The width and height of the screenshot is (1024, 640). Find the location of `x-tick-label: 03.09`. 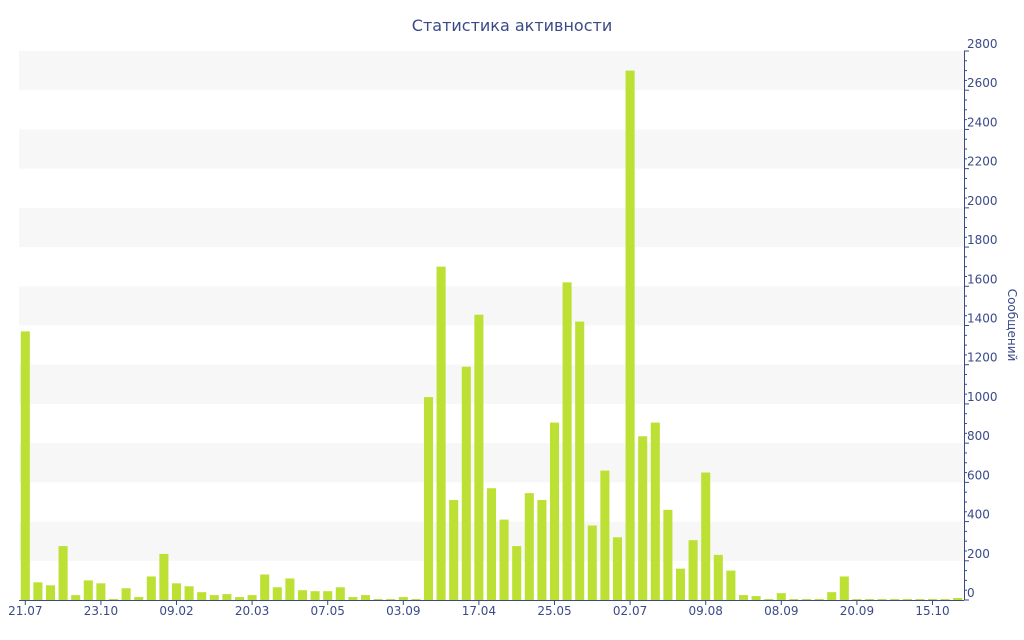

x-tick-label: 03.09 is located at coordinates (403, 611).